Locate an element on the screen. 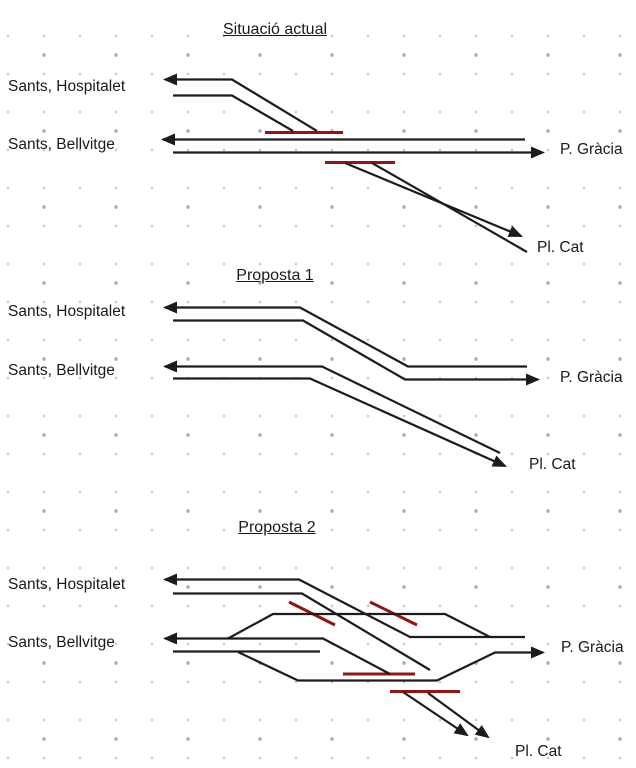  section-title-proposta-1: Proposta 1 is located at coordinates (275, 275).